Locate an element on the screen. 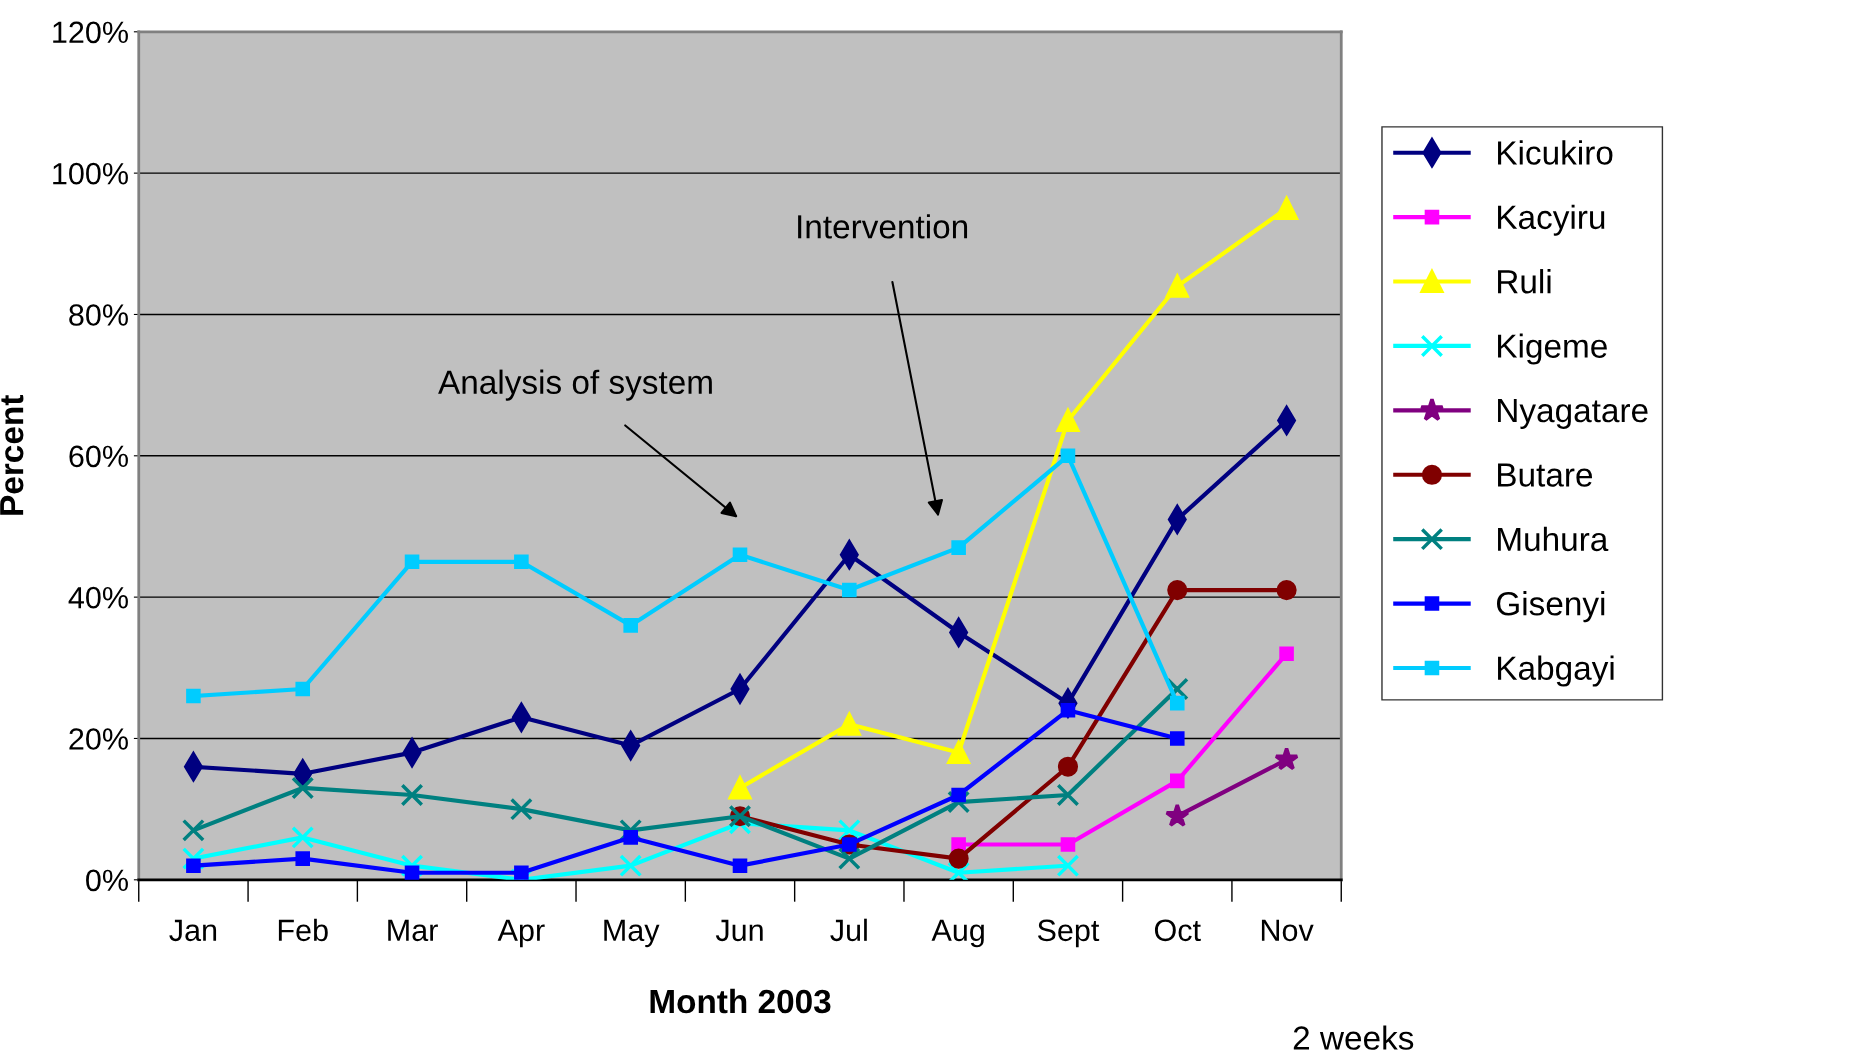  y-tick-label: 120% is located at coordinates (90, 32).